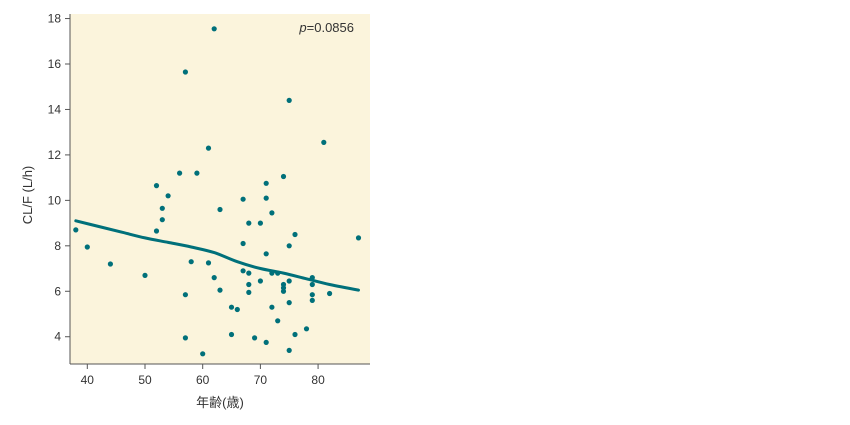  I want to click on y-tick-label: 8, so click(57, 246).